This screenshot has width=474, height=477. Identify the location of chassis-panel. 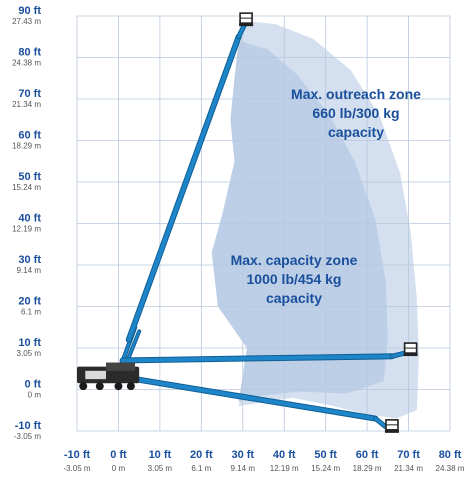
(96, 375).